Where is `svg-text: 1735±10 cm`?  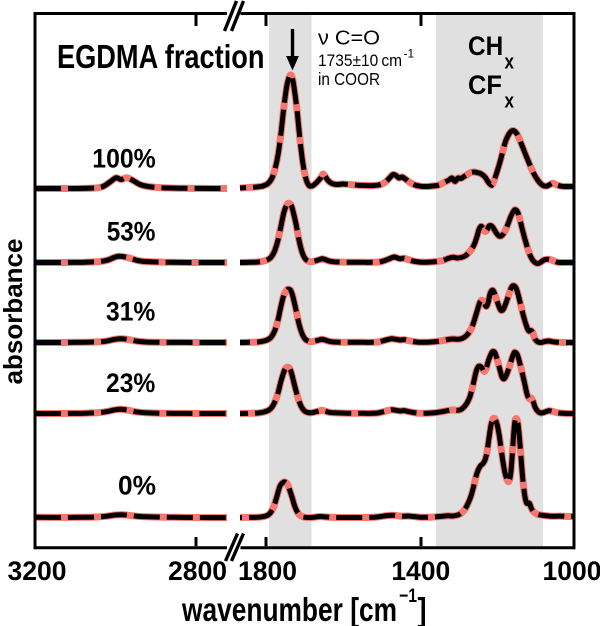 svg-text: 1735±10 cm is located at coordinates (360, 60).